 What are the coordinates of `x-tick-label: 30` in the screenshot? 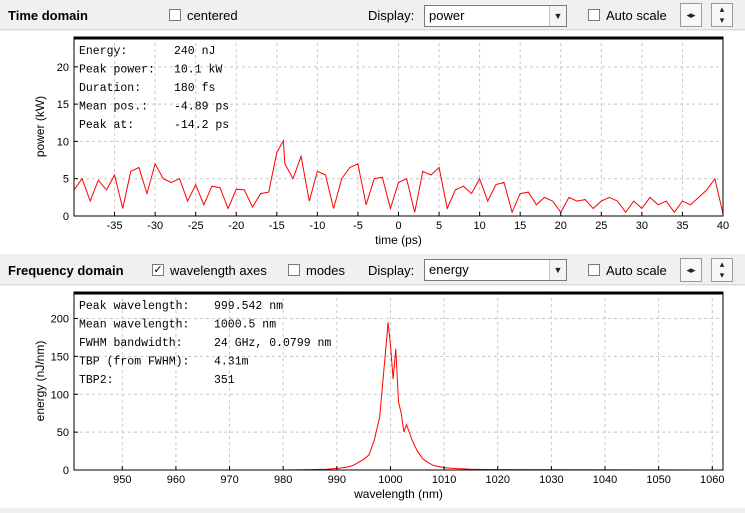 It's located at (642, 226).